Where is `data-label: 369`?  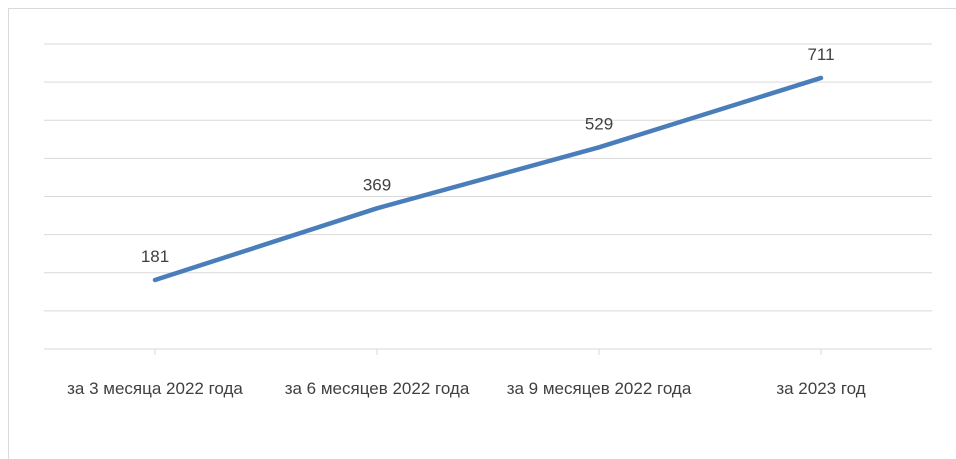
data-label: 369 is located at coordinates (377, 184).